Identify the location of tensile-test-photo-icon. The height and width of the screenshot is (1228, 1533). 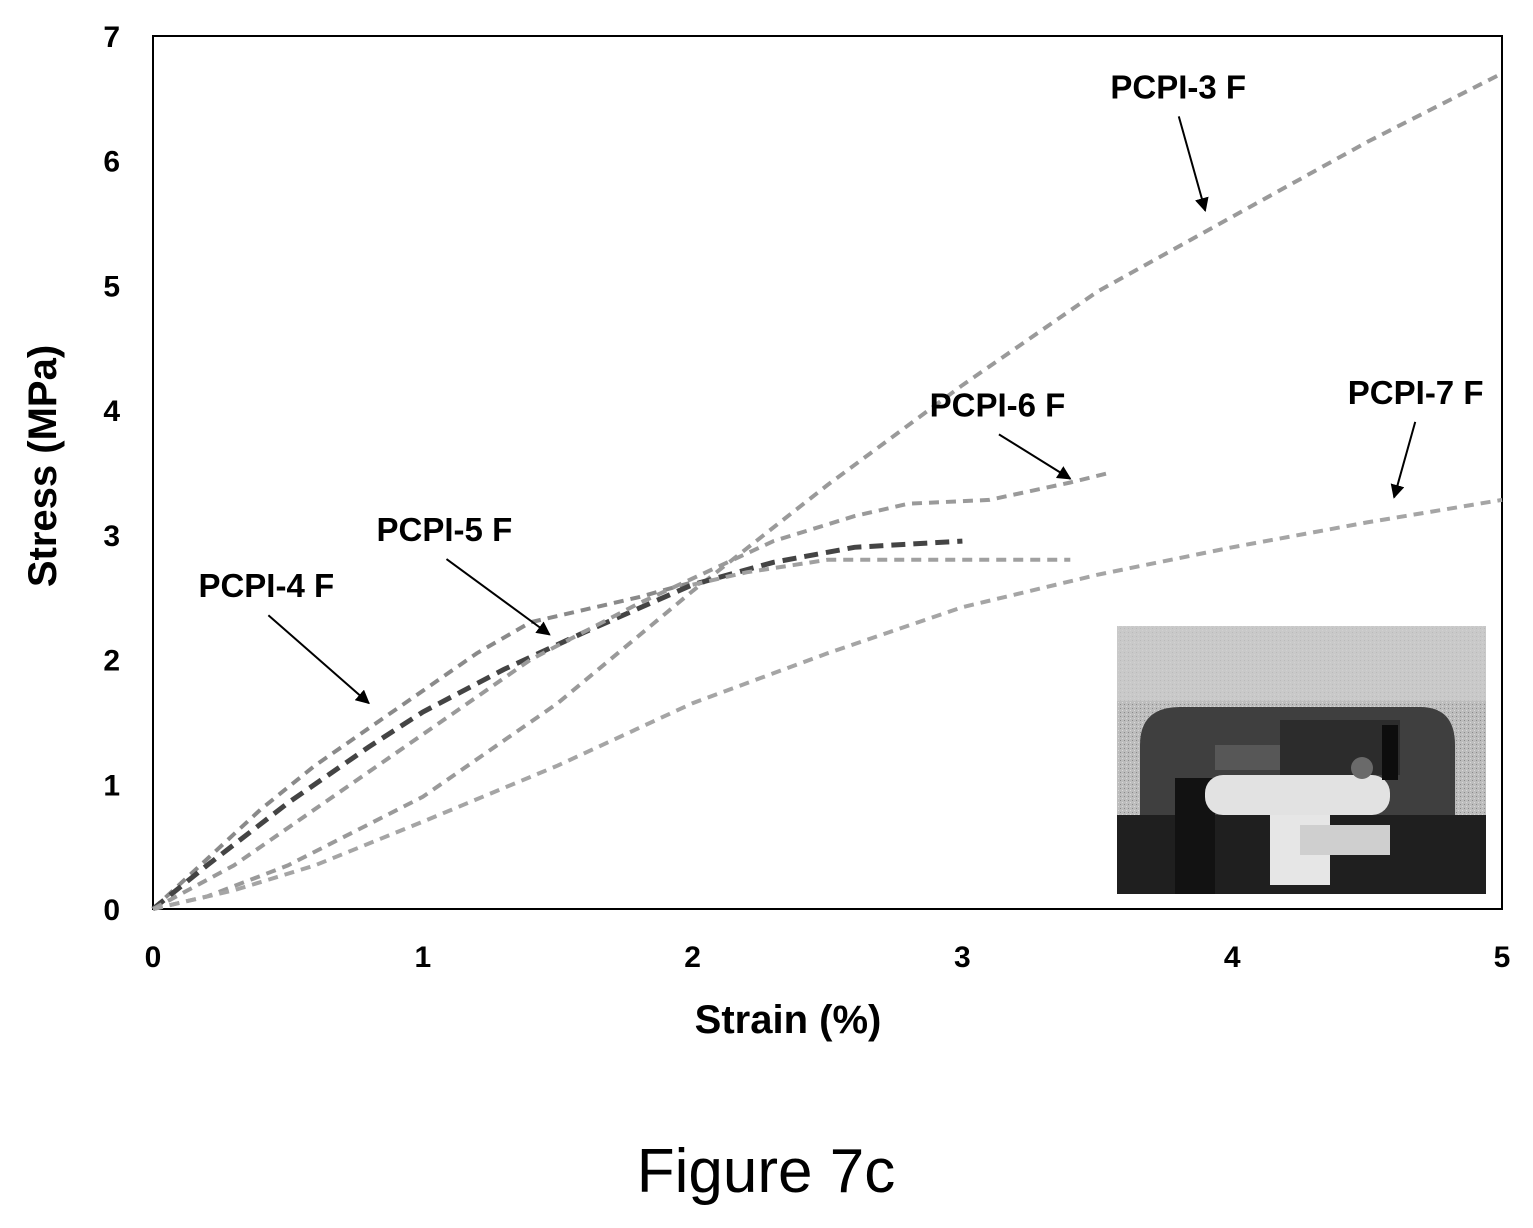
(1301, 760).